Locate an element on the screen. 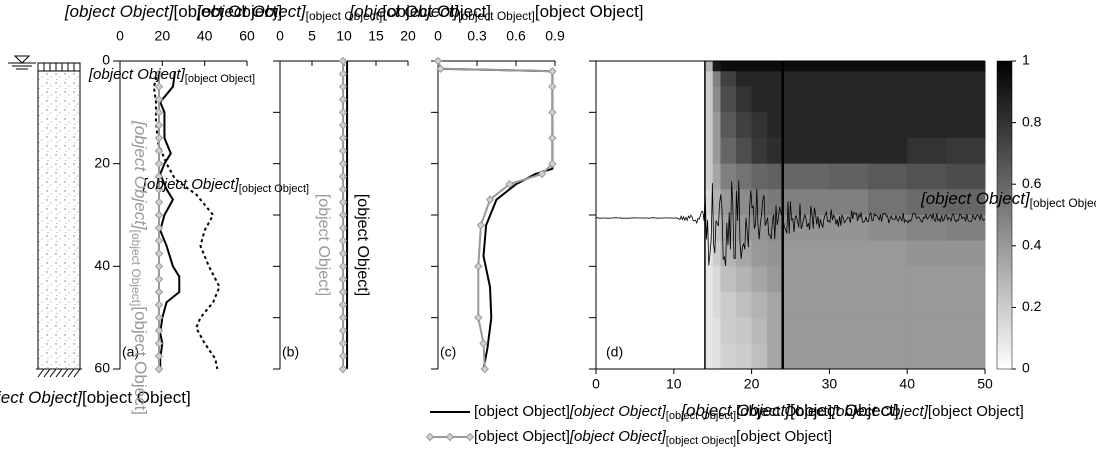  y-tick-label: 0 is located at coordinates (106, 60).